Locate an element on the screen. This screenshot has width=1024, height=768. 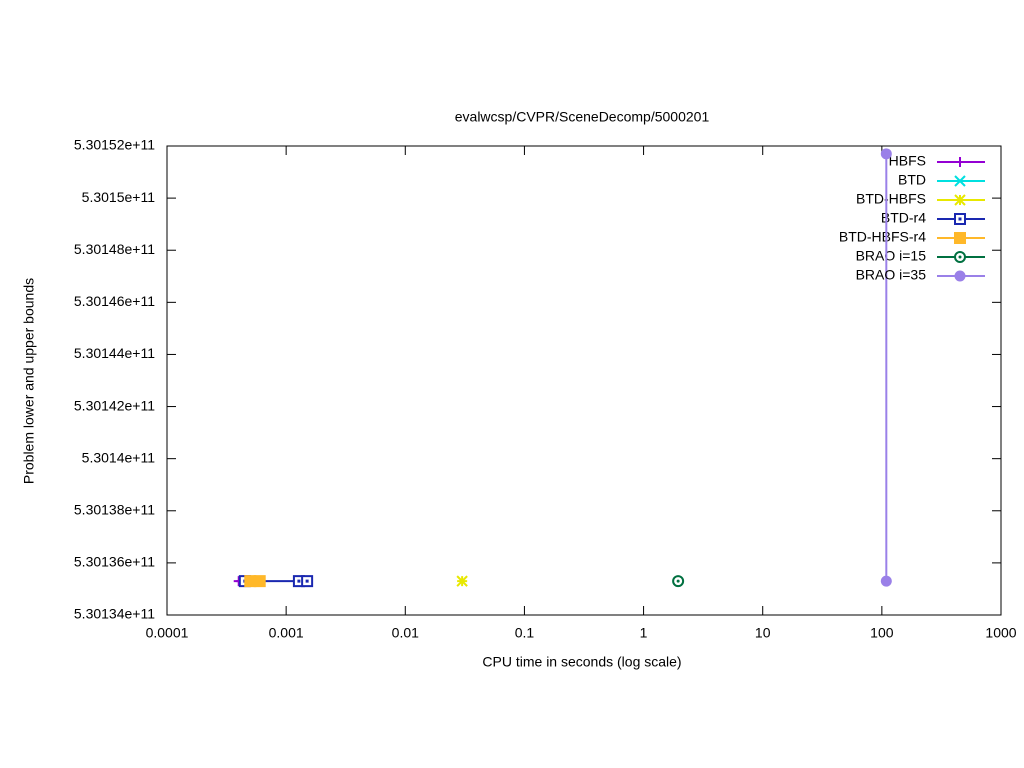
legend-label: BRAO i=35 is located at coordinates (891, 275).